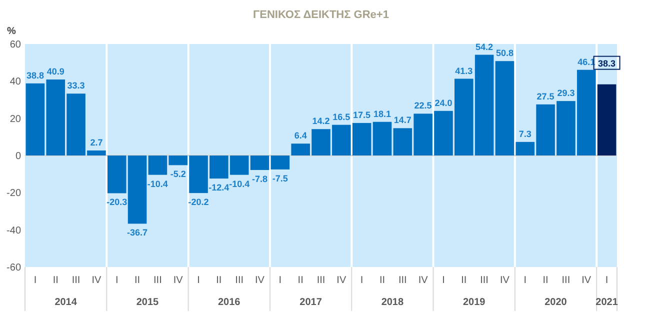  I want to click on text: 2020, so click(556, 302).